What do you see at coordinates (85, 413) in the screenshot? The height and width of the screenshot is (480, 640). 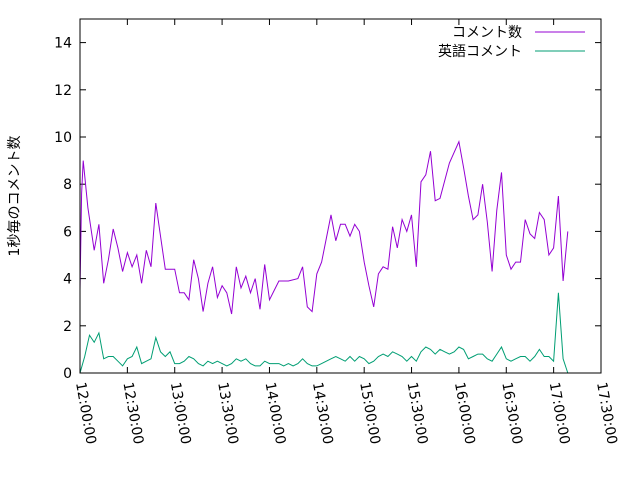 I see `x-tick-label: 12:00:00` at bounding box center [85, 413].